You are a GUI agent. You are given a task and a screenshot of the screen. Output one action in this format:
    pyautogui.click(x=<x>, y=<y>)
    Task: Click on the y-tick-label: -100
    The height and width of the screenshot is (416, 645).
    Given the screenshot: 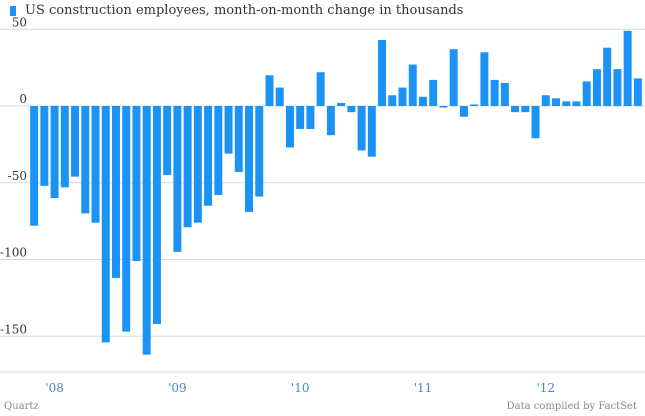 What is the action you would take?
    pyautogui.click(x=13, y=253)
    